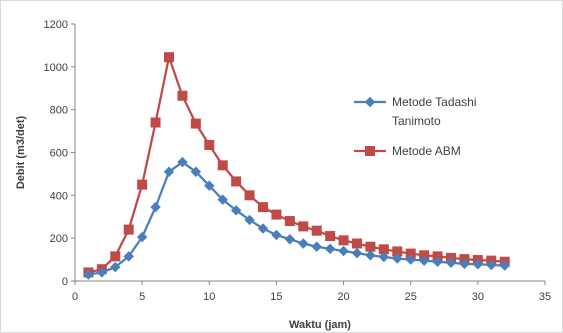 The width and height of the screenshot is (563, 333). What do you see at coordinates (21, 152) in the screenshot?
I see `y-axis-title: Debit (m3/det)` at bounding box center [21, 152].